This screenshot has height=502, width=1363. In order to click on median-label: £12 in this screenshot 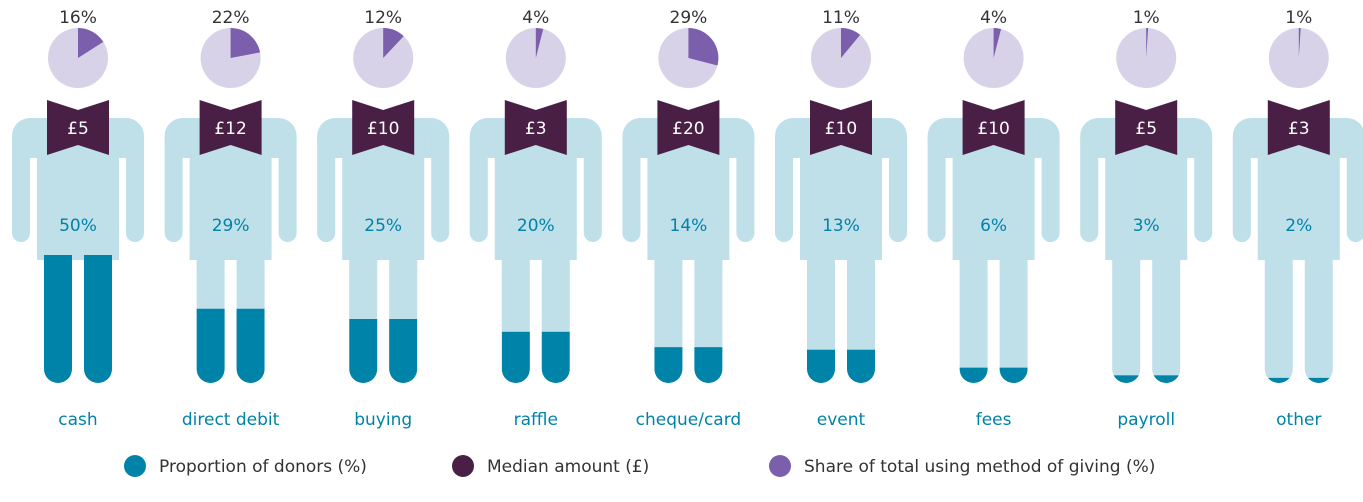, I will do `click(230, 129)`.